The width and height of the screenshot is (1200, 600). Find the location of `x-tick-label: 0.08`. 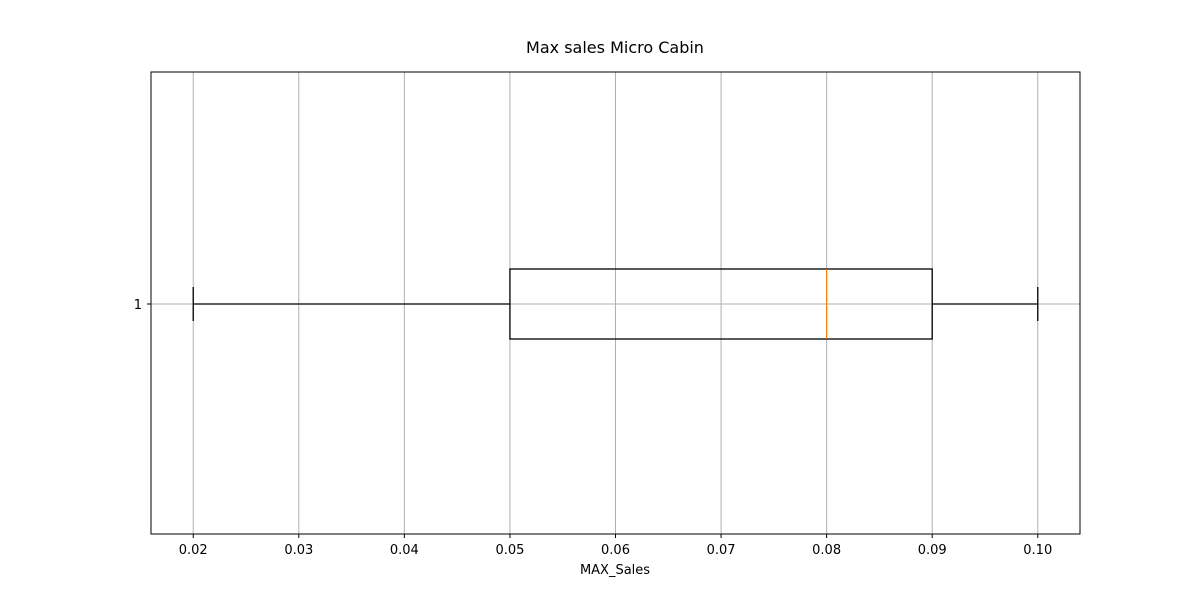

x-tick-label: 0.08 is located at coordinates (826, 550).